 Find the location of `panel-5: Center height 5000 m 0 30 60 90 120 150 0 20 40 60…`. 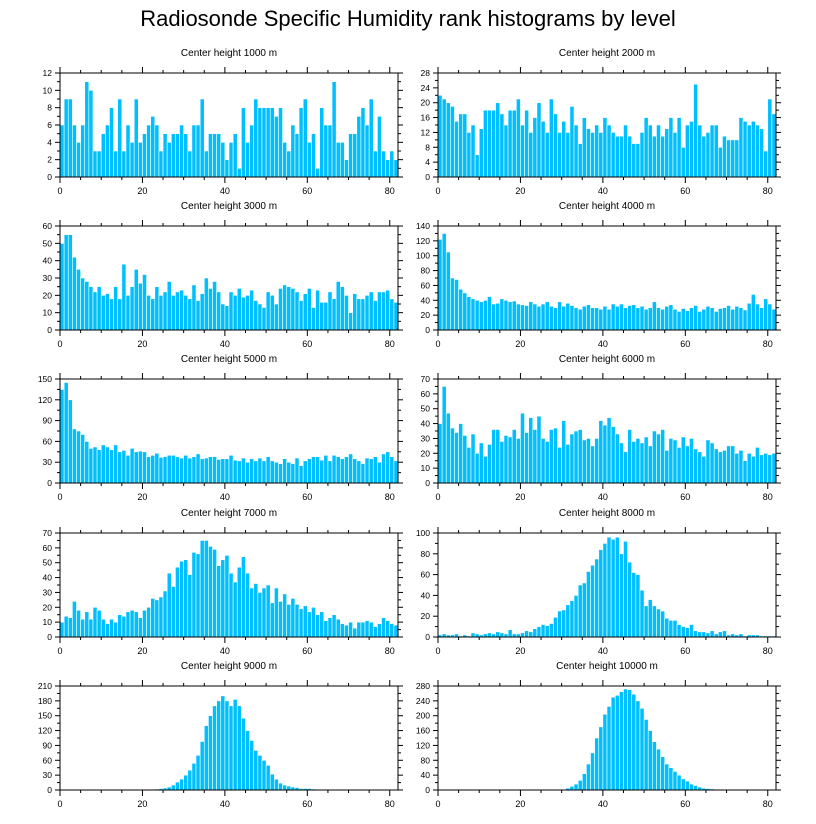

panel-5: Center height 5000 m 0 30 60 90 120 150 0 20 40 60… is located at coordinates (220, 428).